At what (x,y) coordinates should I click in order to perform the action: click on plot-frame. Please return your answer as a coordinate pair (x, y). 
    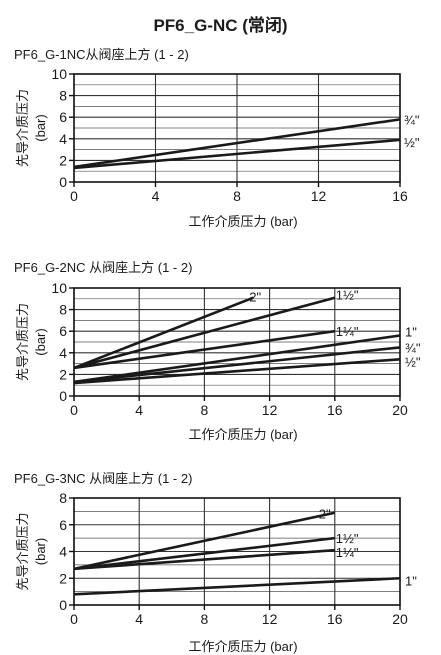
    Looking at the image, I should click on (237, 342).